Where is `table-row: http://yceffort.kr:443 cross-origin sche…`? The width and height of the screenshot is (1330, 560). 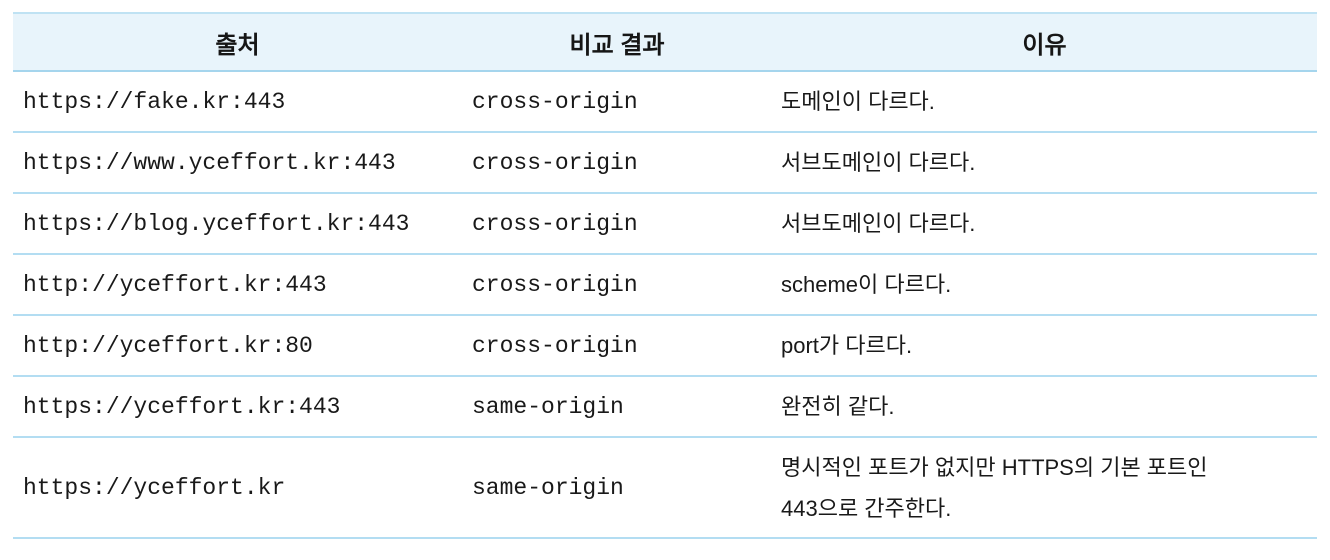 table-row: http://yceffort.kr:443 cross-origin sche… is located at coordinates (665, 285).